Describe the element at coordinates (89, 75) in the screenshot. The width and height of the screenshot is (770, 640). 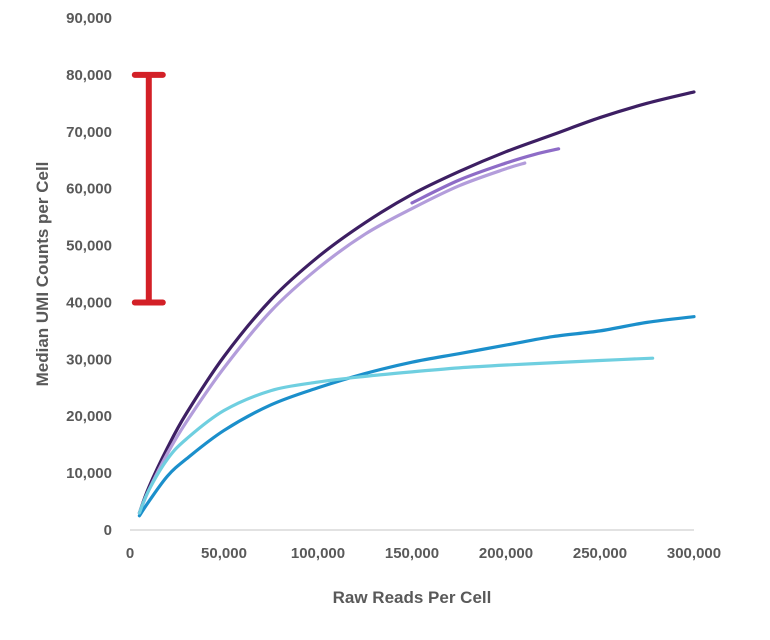
I see `y-tick-label: 80,000` at that location.